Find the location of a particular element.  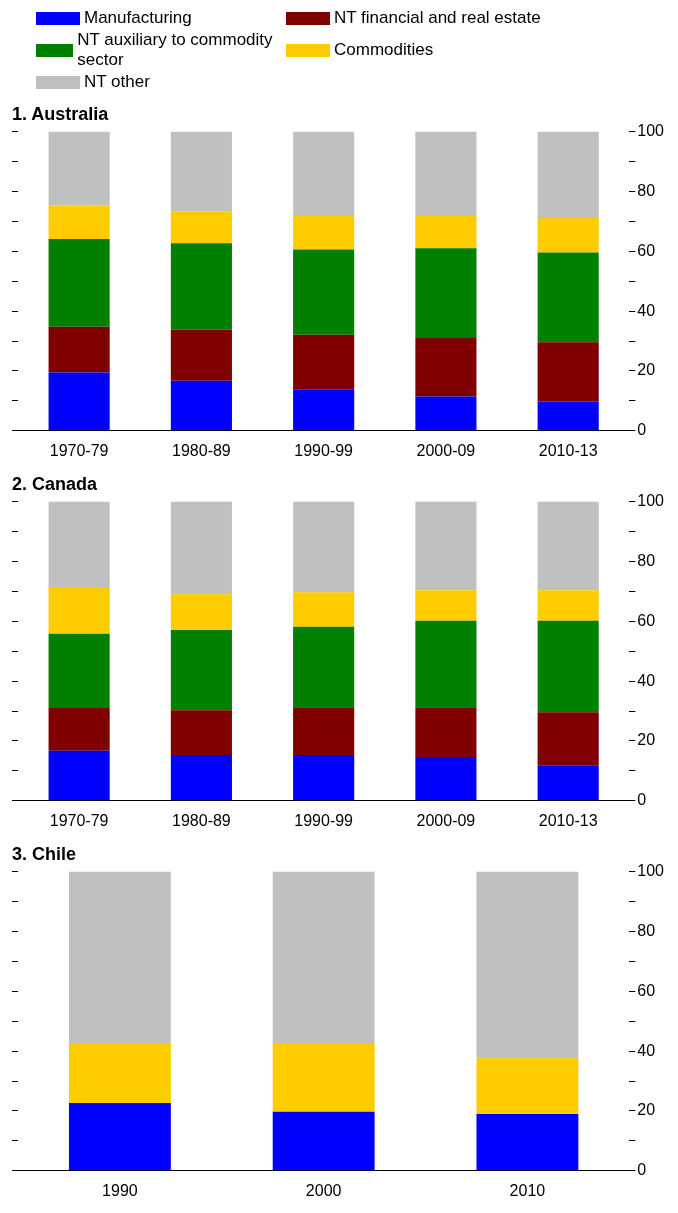

chart-title: 2. Canada is located at coordinates (55, 483).